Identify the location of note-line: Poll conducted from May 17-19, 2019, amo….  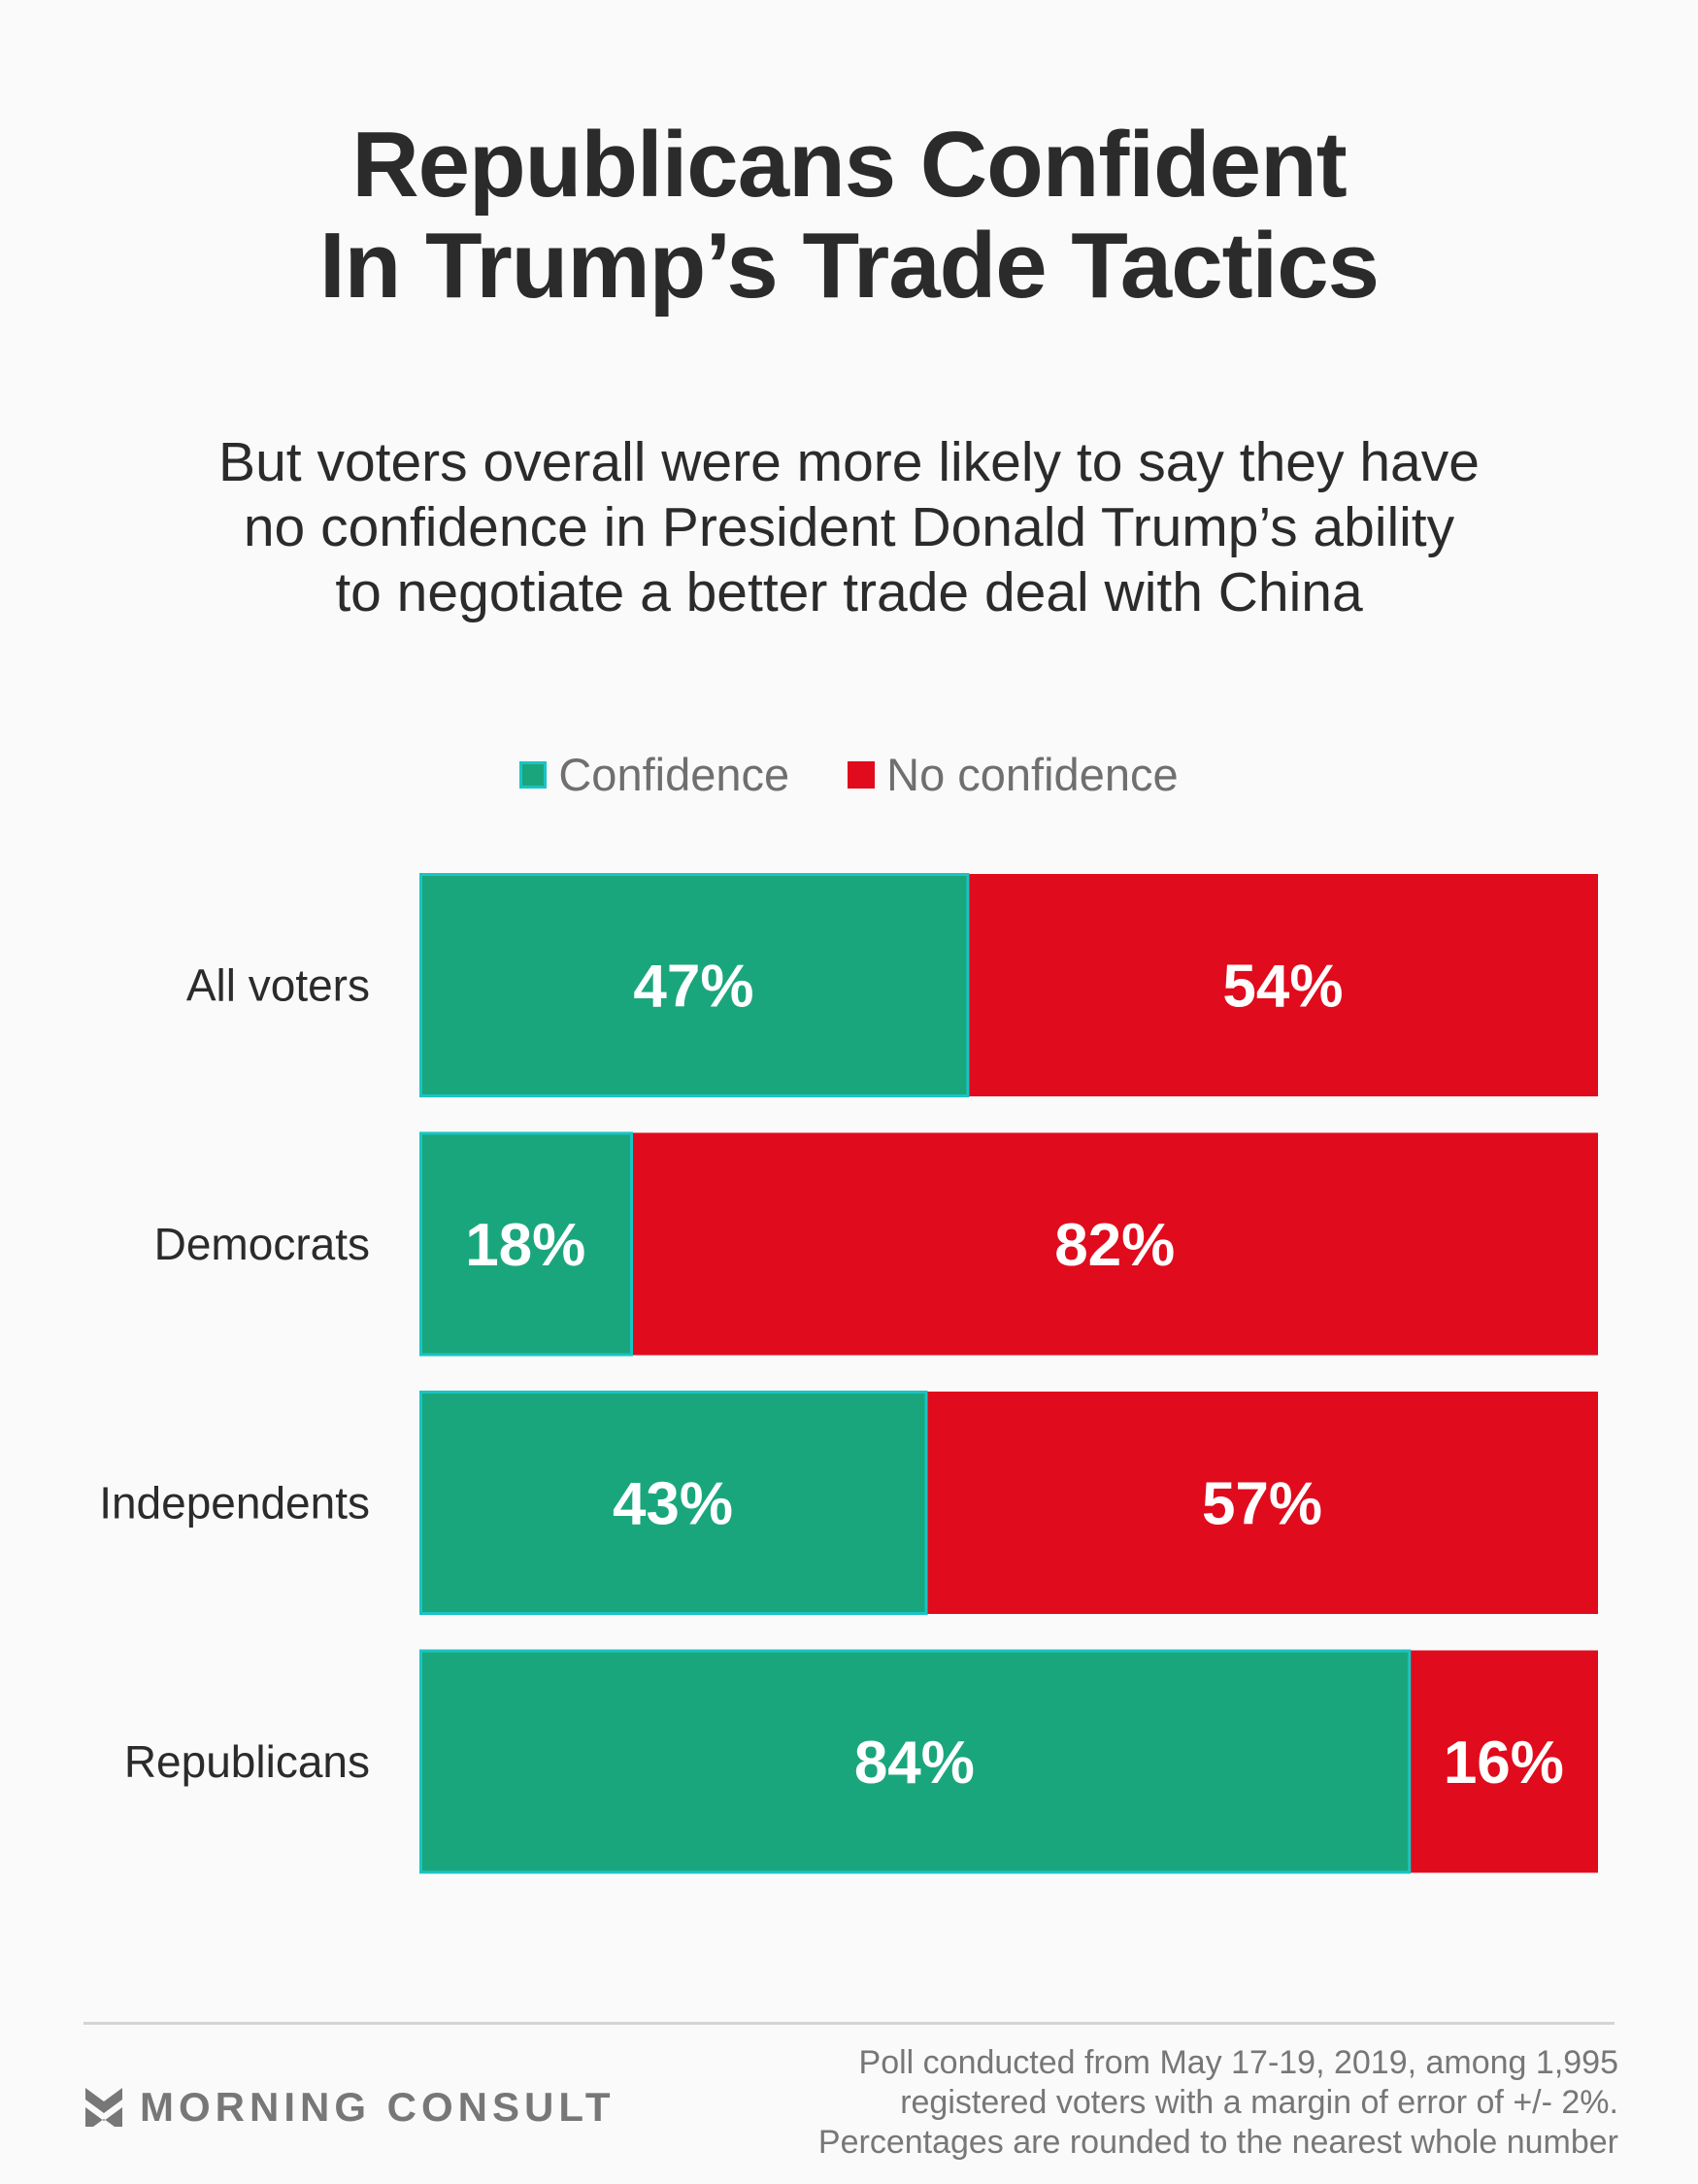
(1238, 2062).